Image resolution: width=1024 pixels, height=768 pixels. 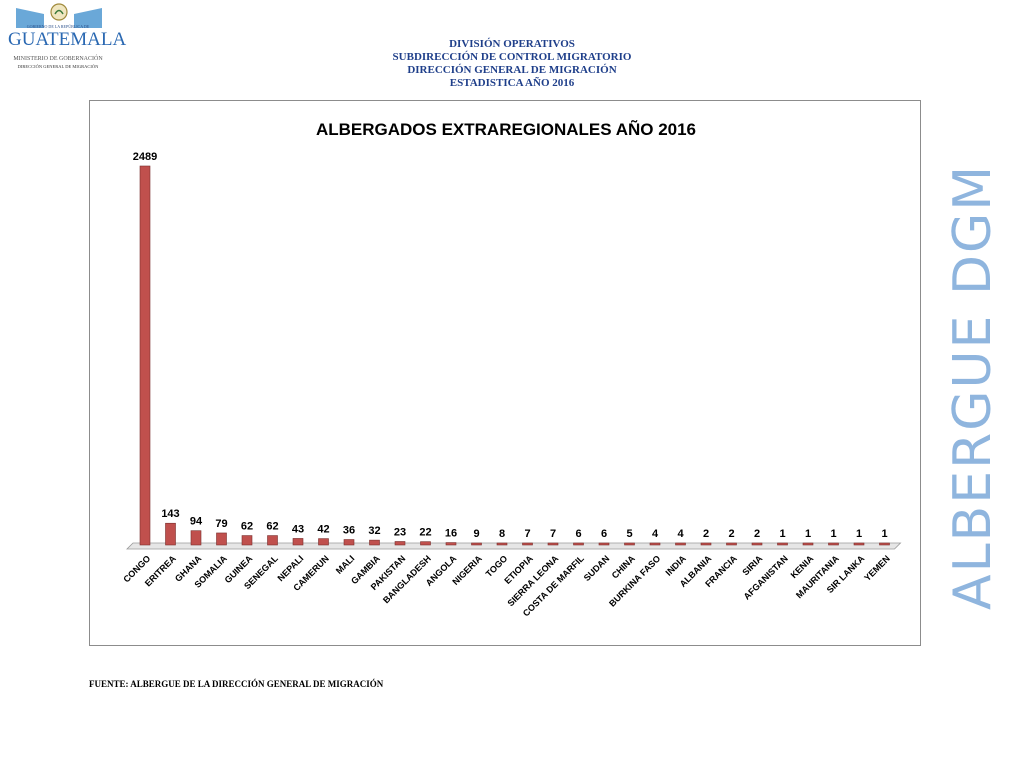 What do you see at coordinates (345, 564) in the screenshot?
I see `category-label: MALI` at bounding box center [345, 564].